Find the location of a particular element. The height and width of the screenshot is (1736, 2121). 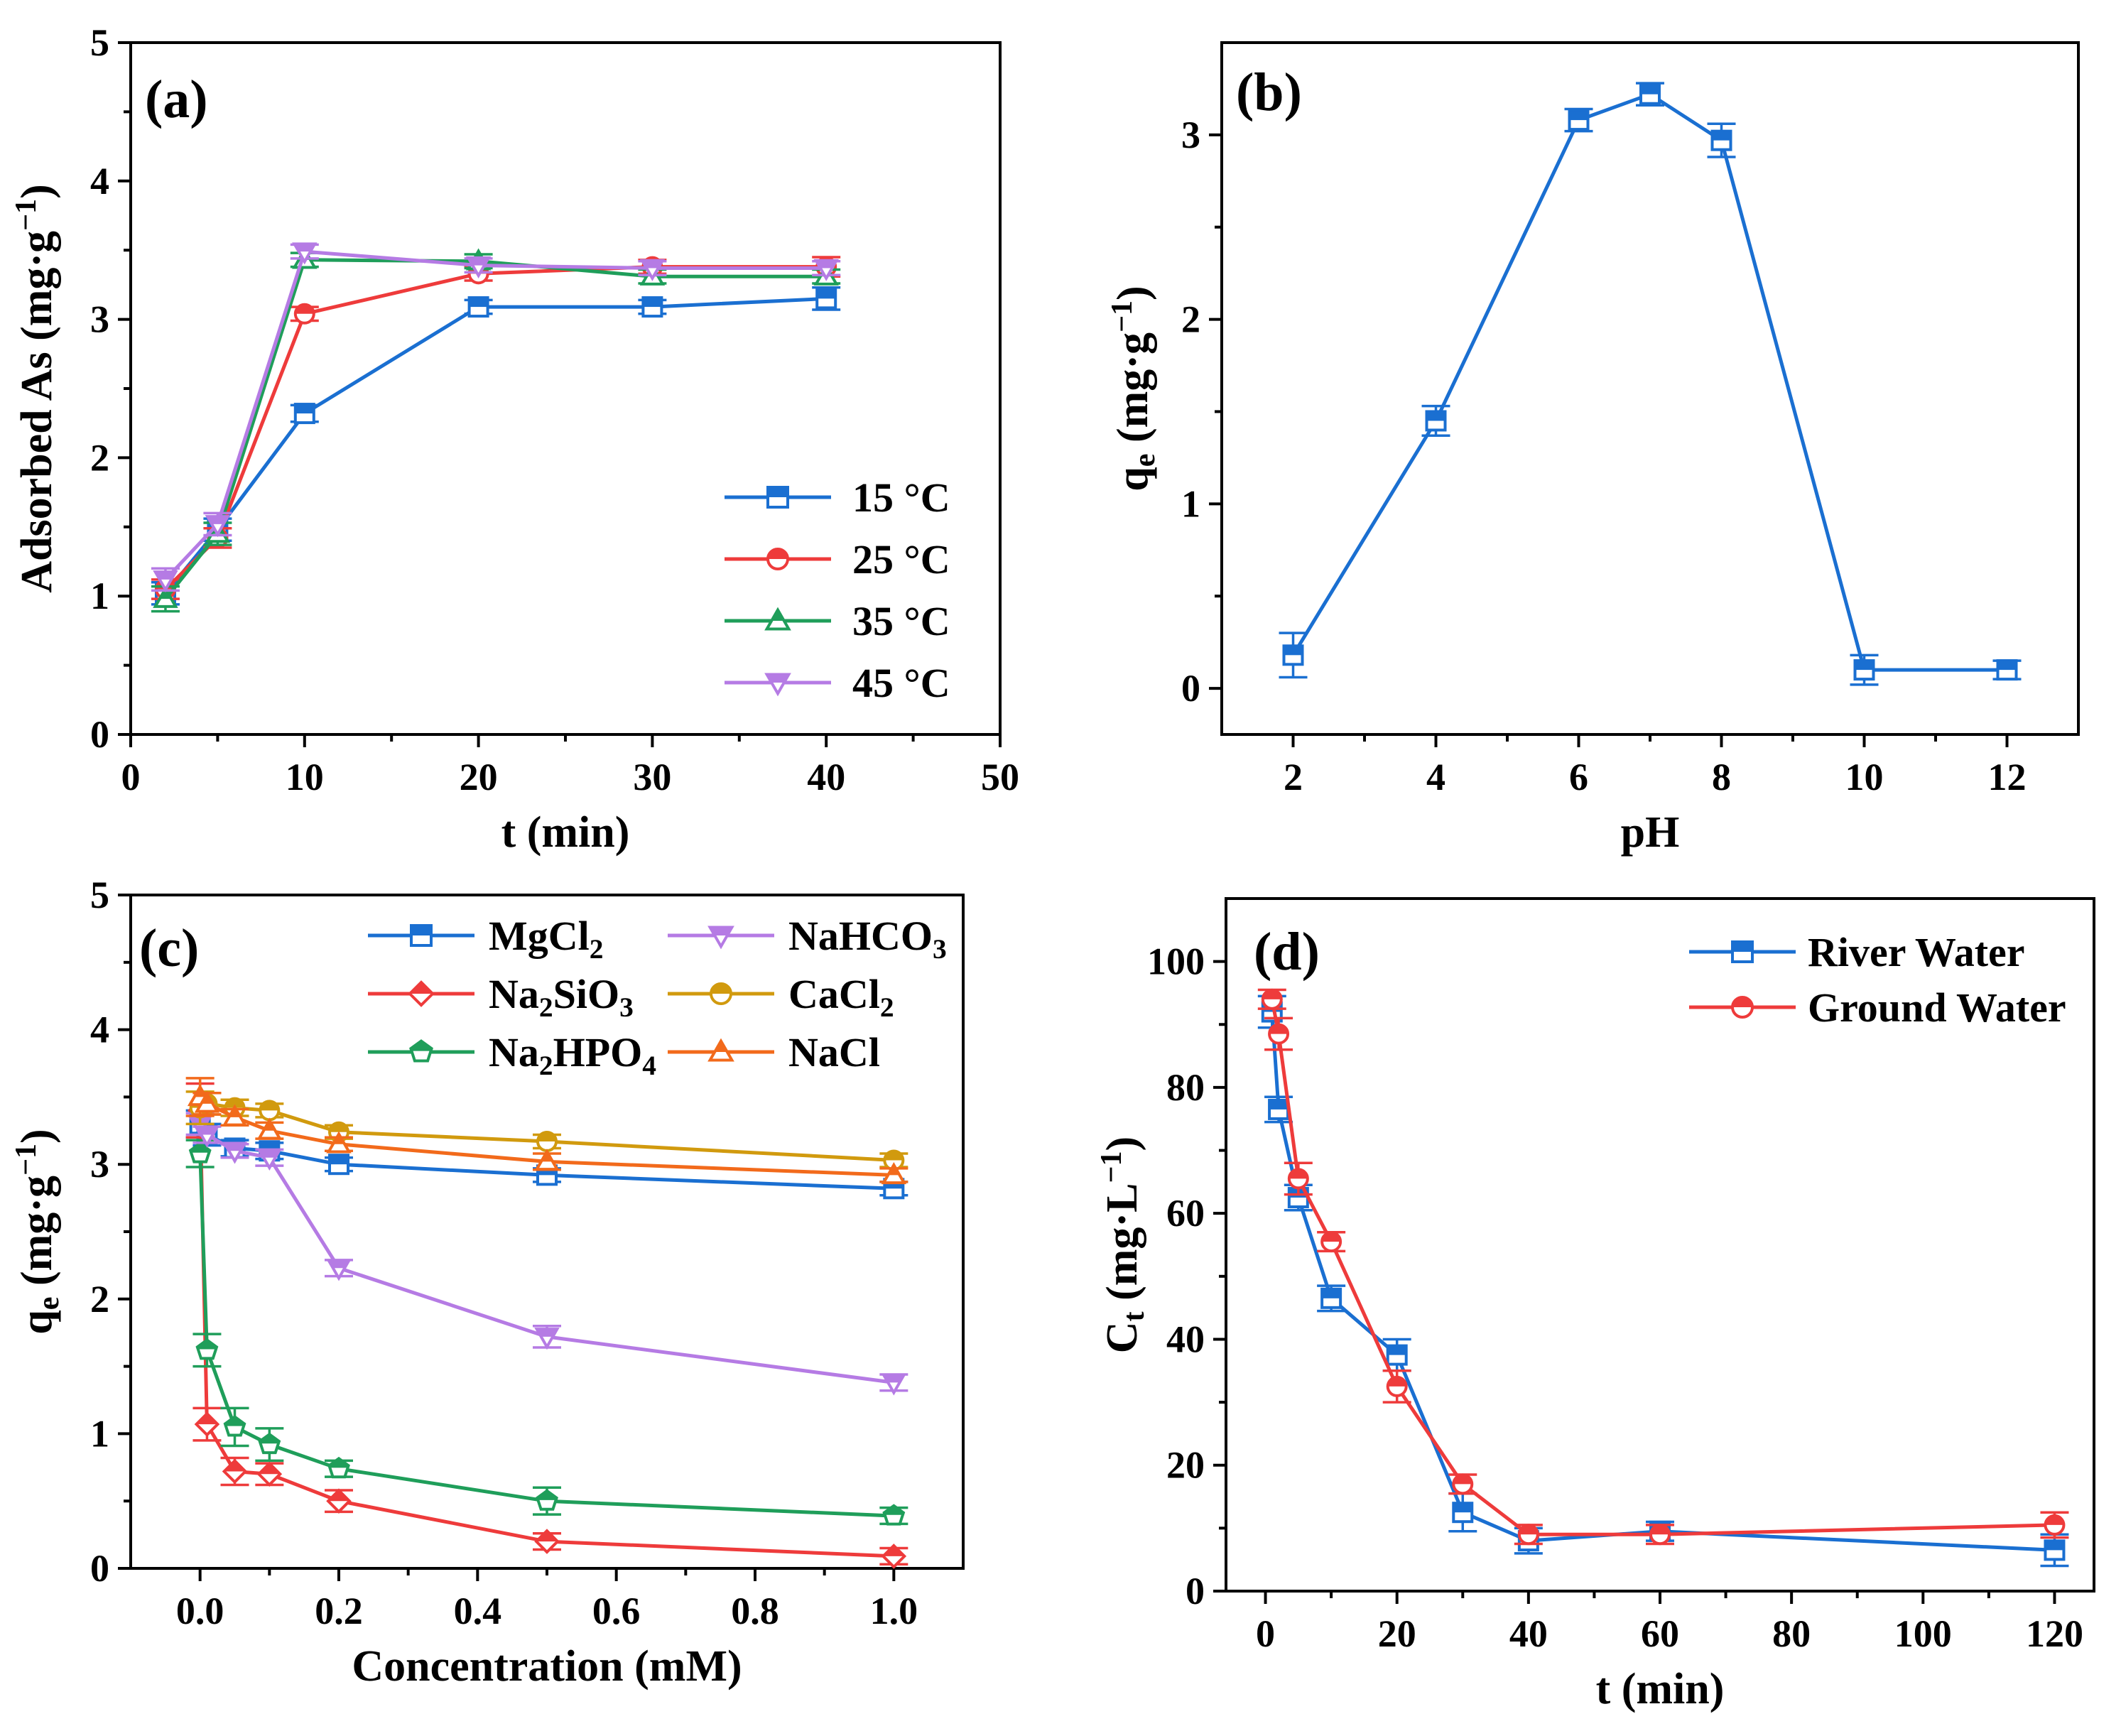

panel-label: (d) is located at coordinates (1287, 952).